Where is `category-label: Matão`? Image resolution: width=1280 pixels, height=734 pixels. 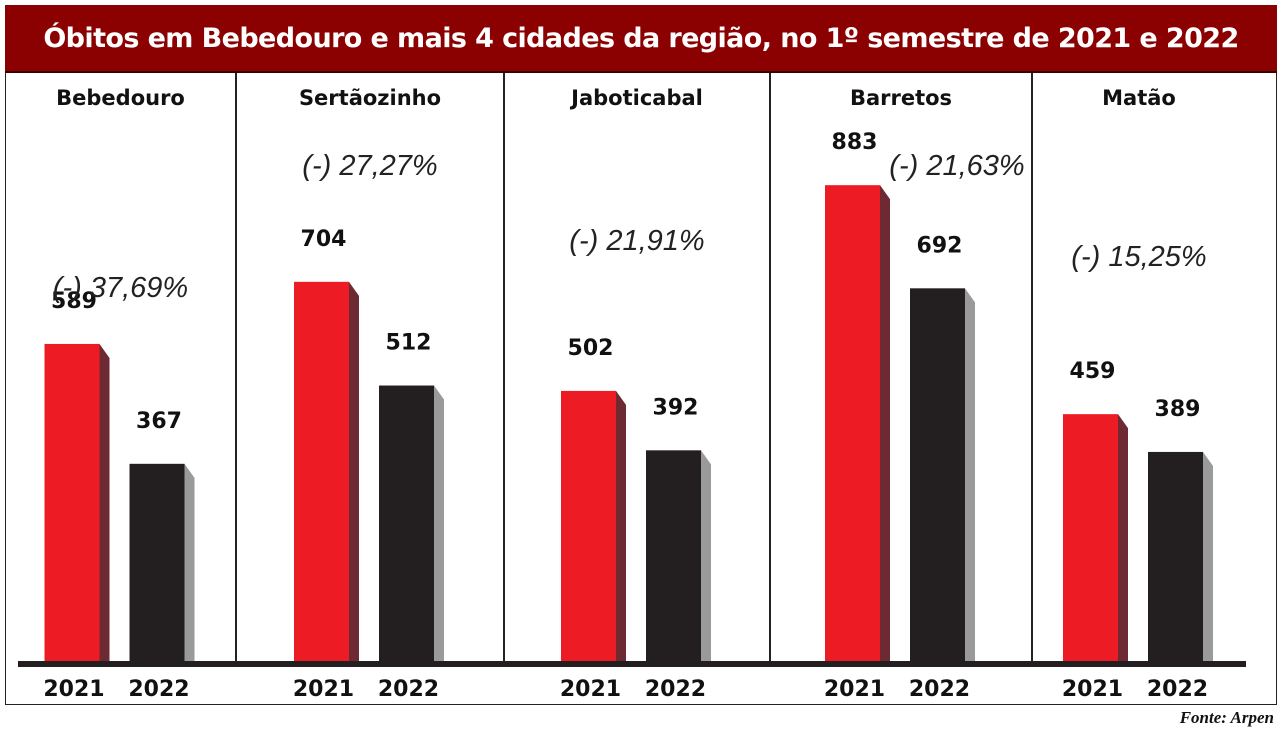
category-label: Matão is located at coordinates (1139, 98).